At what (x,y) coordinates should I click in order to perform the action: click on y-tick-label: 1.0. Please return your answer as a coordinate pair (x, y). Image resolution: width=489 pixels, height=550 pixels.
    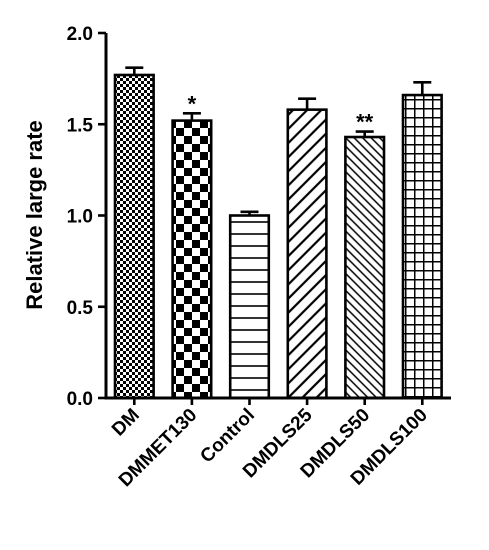
    Looking at the image, I should click on (80, 217).